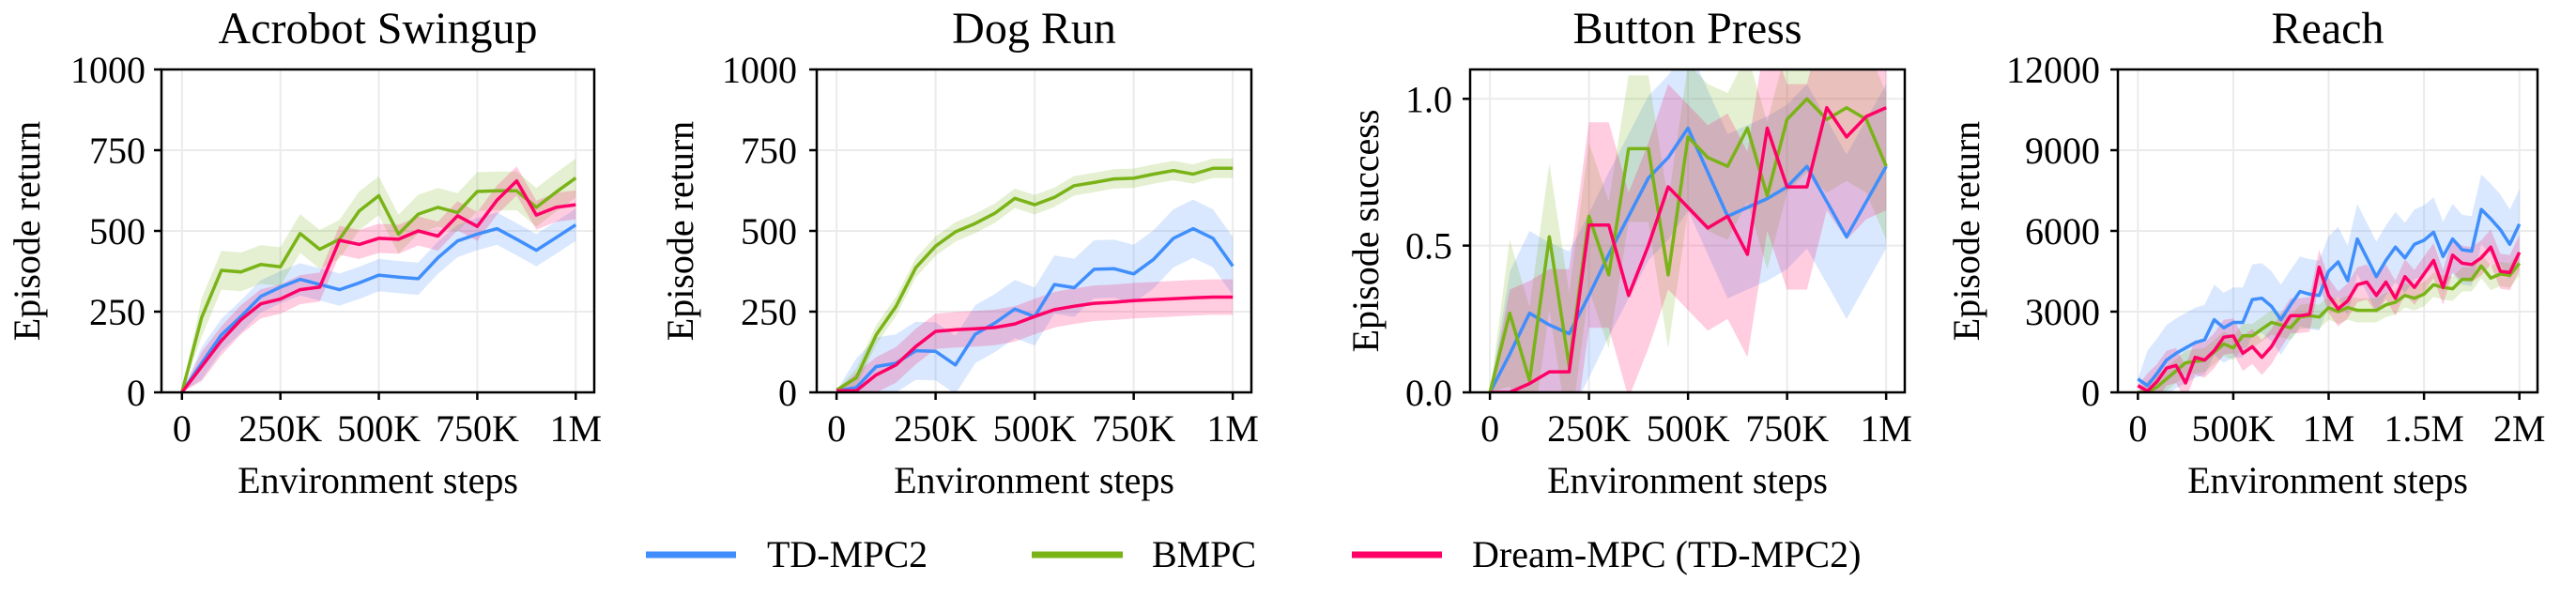 This screenshot has width=2576, height=597. I want to click on subplot-title: Button Press, so click(1687, 29).